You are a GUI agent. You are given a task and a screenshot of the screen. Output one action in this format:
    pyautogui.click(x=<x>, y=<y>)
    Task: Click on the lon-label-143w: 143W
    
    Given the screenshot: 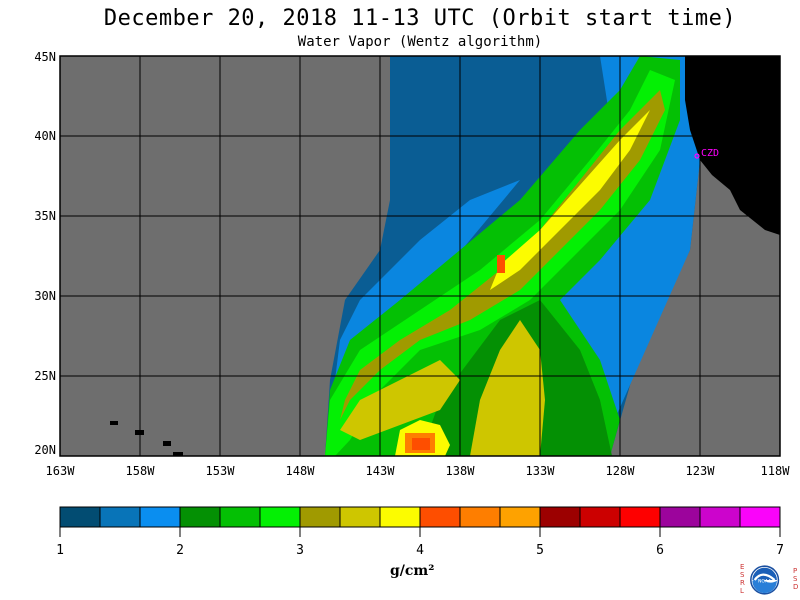 What is the action you would take?
    pyautogui.click(x=380, y=471)
    